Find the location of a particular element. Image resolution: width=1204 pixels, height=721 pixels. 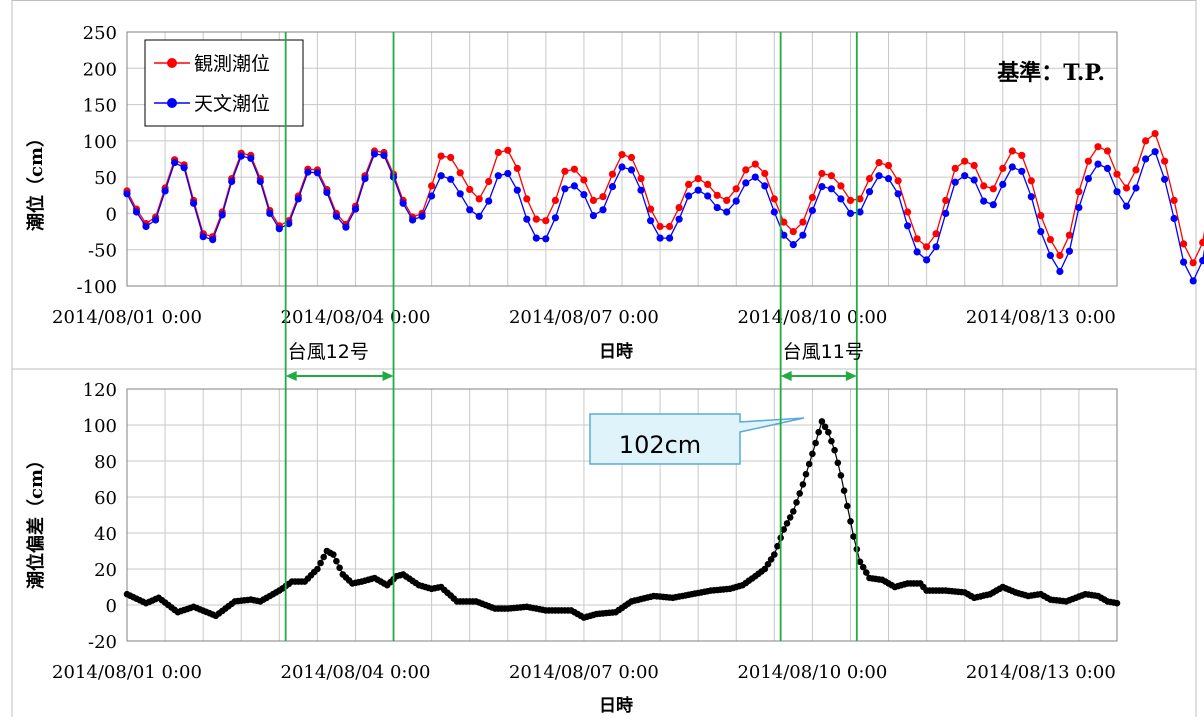

top-chart-y-tick-label: 0 is located at coordinates (111, 214).